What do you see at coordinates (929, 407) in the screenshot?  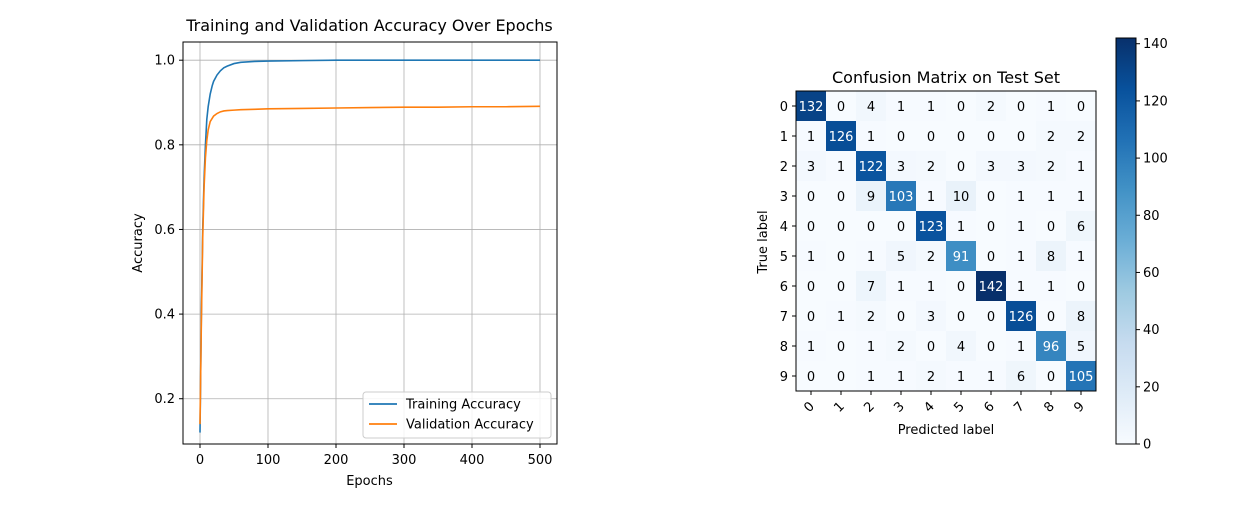 I see `x-tick-label: 4` at bounding box center [929, 407].